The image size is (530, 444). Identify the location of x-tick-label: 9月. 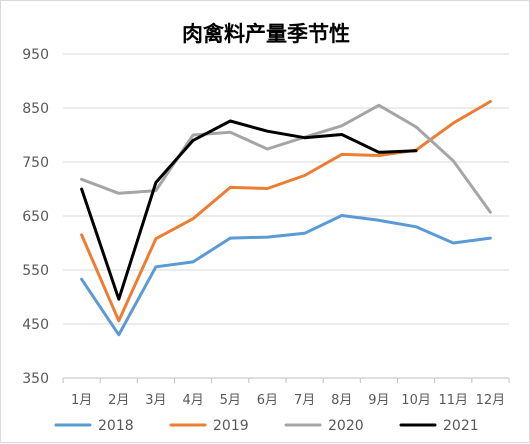
(378, 400).